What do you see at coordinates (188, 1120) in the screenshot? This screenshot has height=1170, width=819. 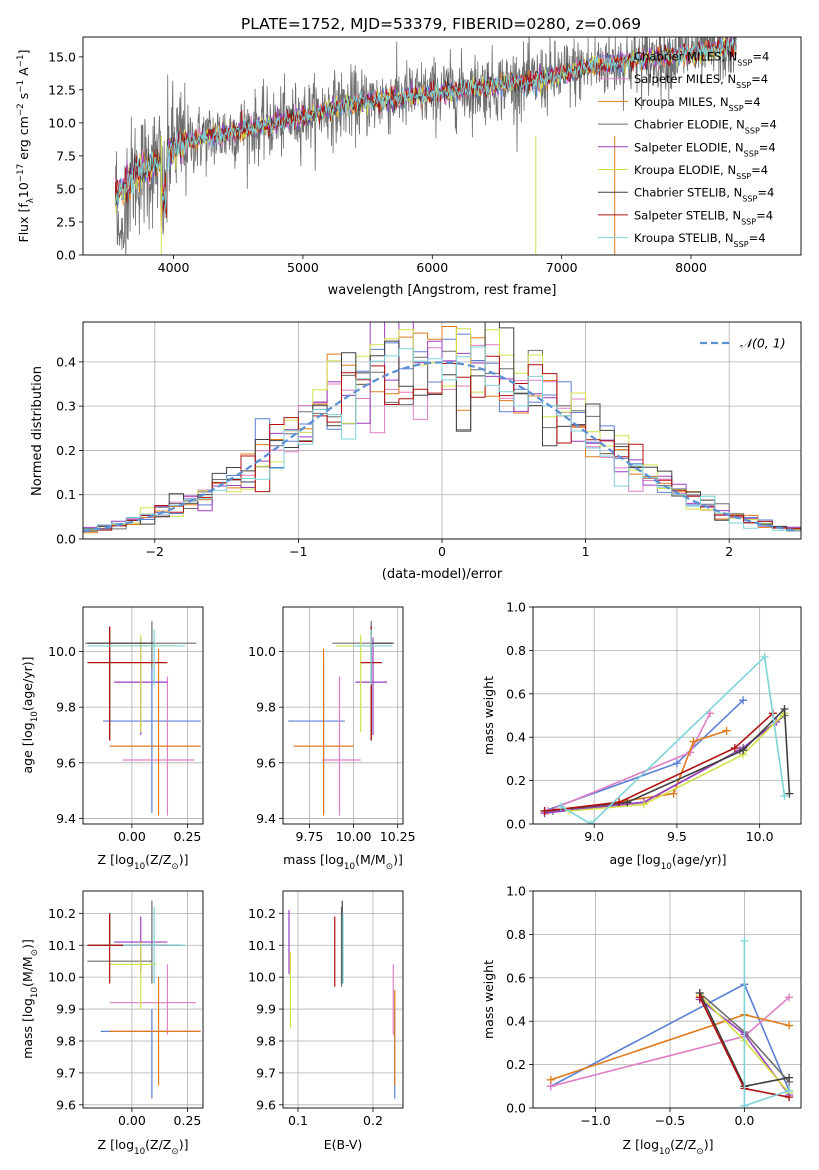 I see `x-tick-label: 0.25` at bounding box center [188, 1120].